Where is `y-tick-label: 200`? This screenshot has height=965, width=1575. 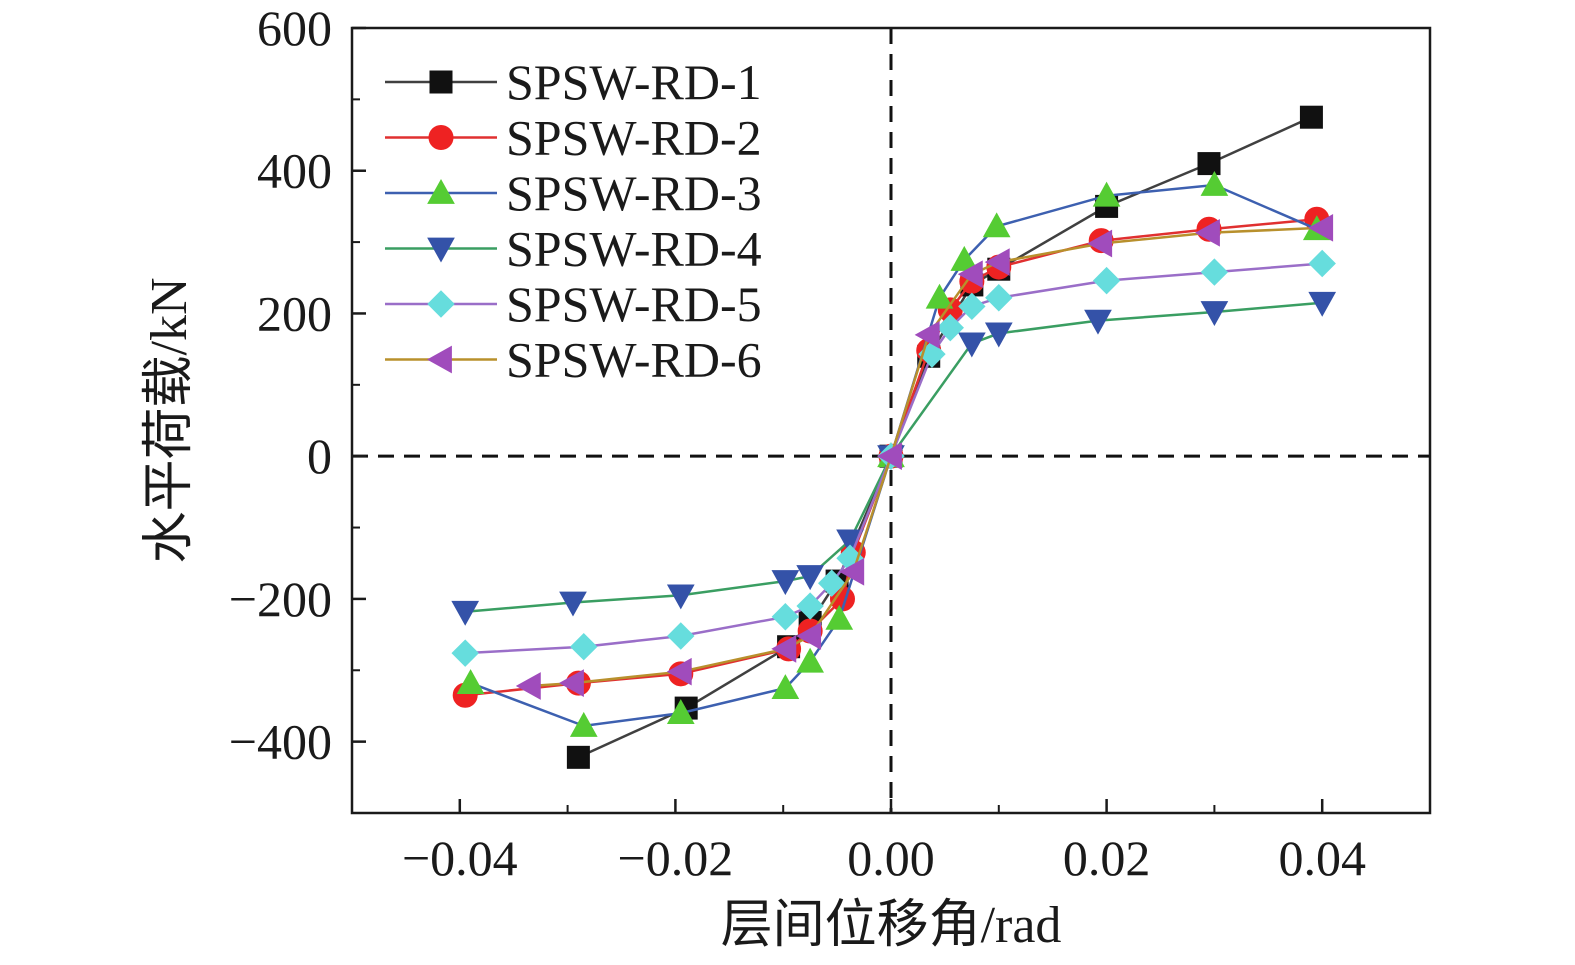
y-tick-label: 200 is located at coordinates (294, 313).